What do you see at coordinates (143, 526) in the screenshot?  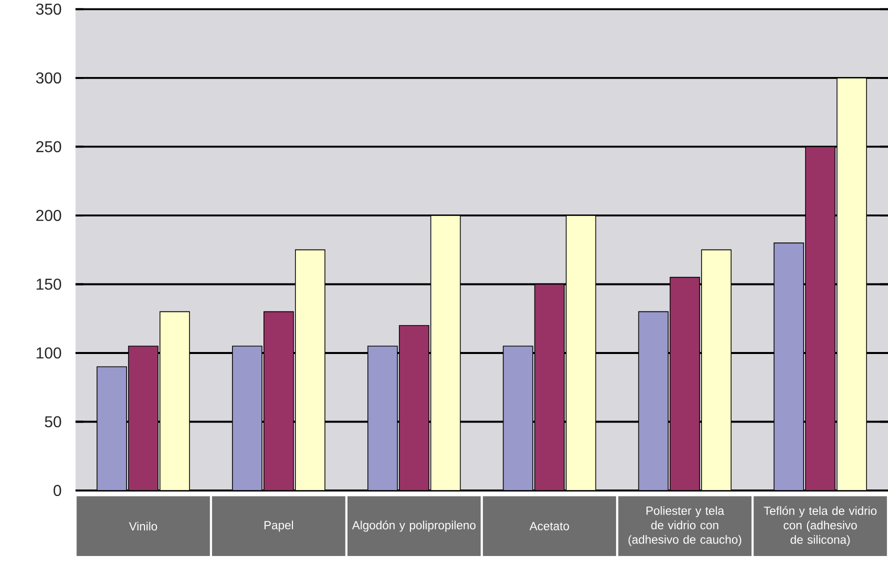 I see `x-tick-label: Vinilo` at bounding box center [143, 526].